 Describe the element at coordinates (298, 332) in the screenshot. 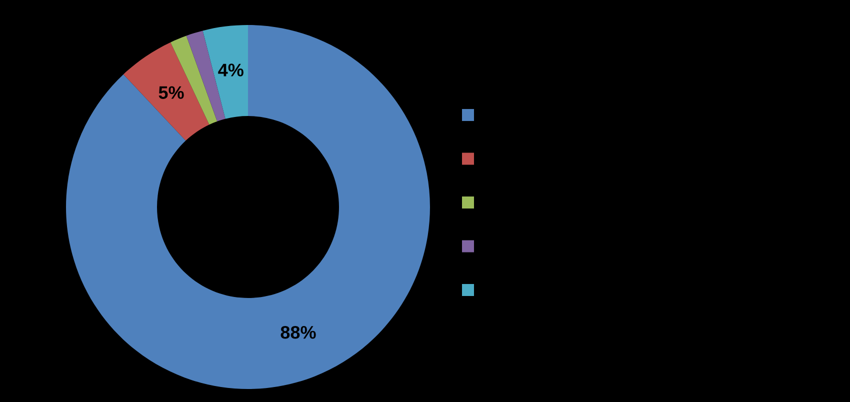

I see `data-label: 88%` at that location.